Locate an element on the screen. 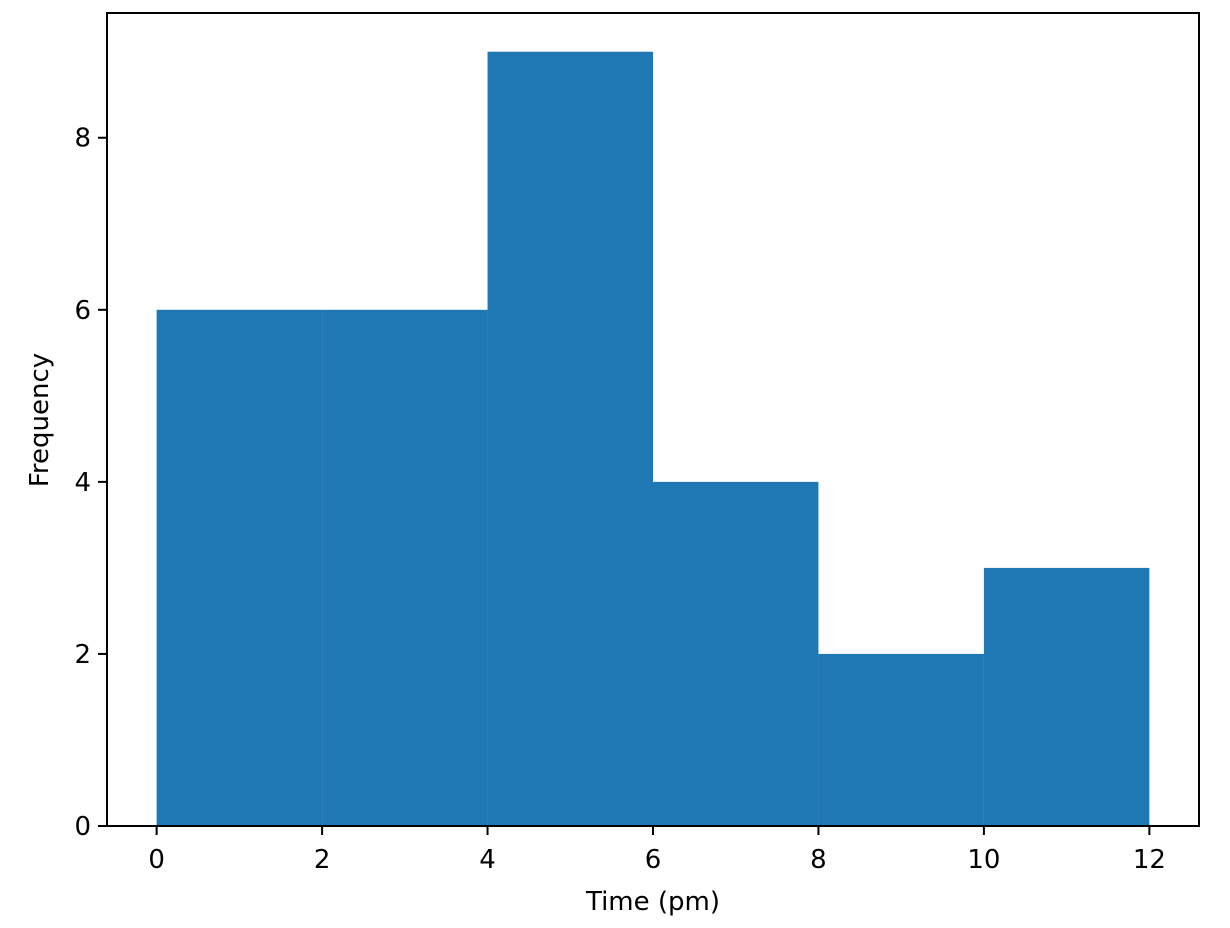 Image resolution: width=1230 pixels, height=928 pixels. y-axis-label: Frequency is located at coordinates (40, 420).